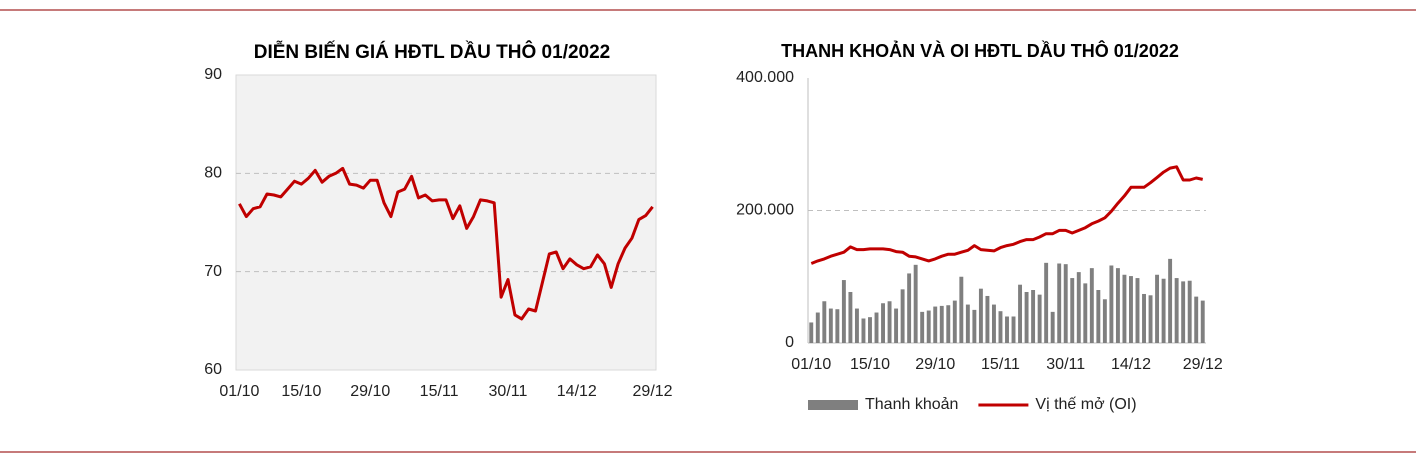 This screenshot has width=1416, height=458. Describe the element at coordinates (213, 173) in the screenshot. I see `y-tick-label: 80` at that location.